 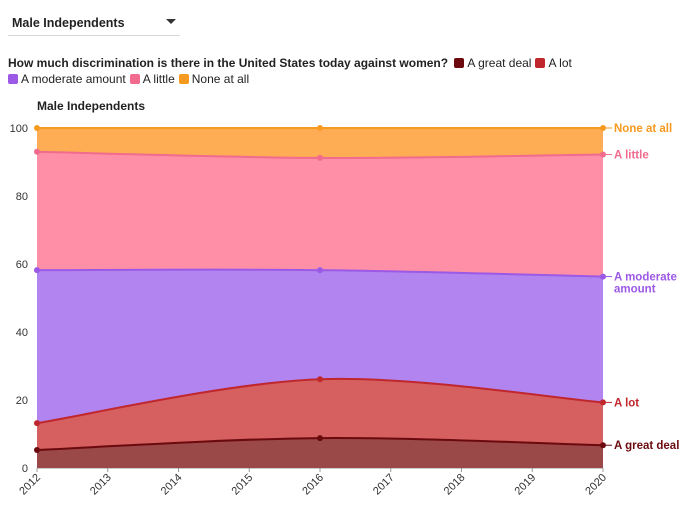 I want to click on x-tick-label: 2016, so click(x=313, y=485).